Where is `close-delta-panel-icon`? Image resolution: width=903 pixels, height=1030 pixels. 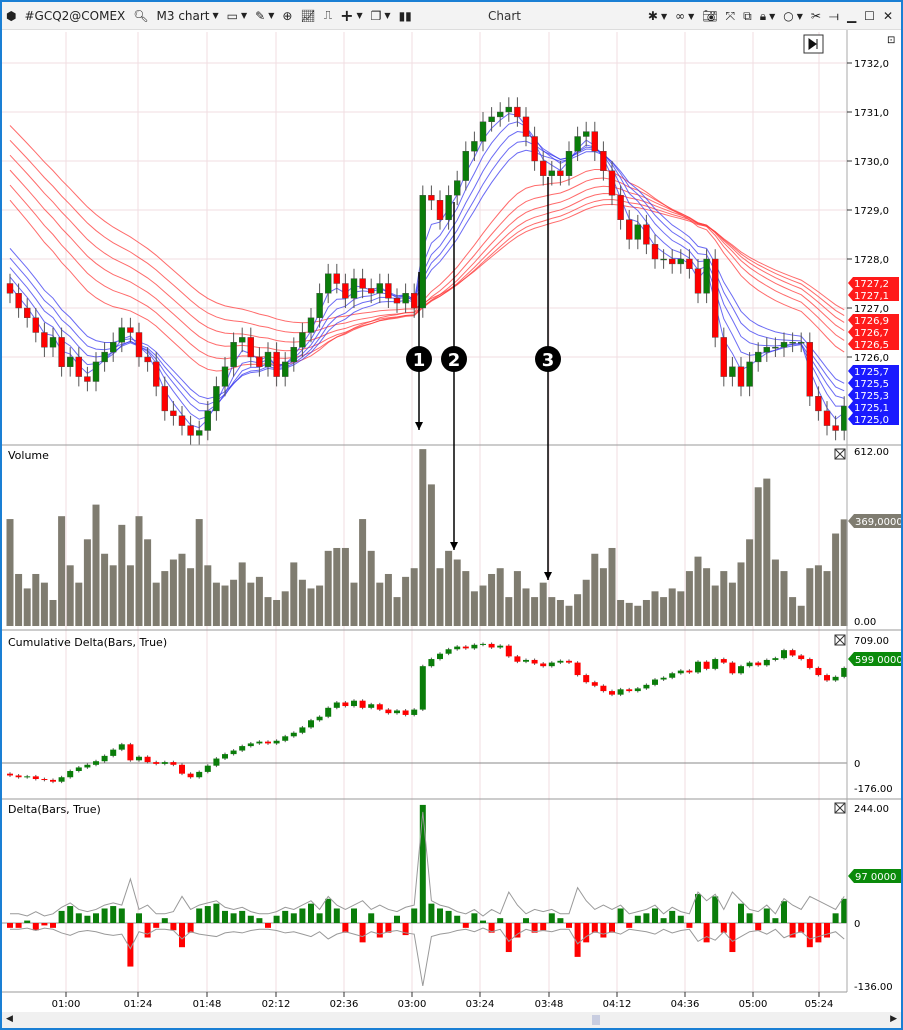
close-delta-panel-icon is located at coordinates (840, 808).